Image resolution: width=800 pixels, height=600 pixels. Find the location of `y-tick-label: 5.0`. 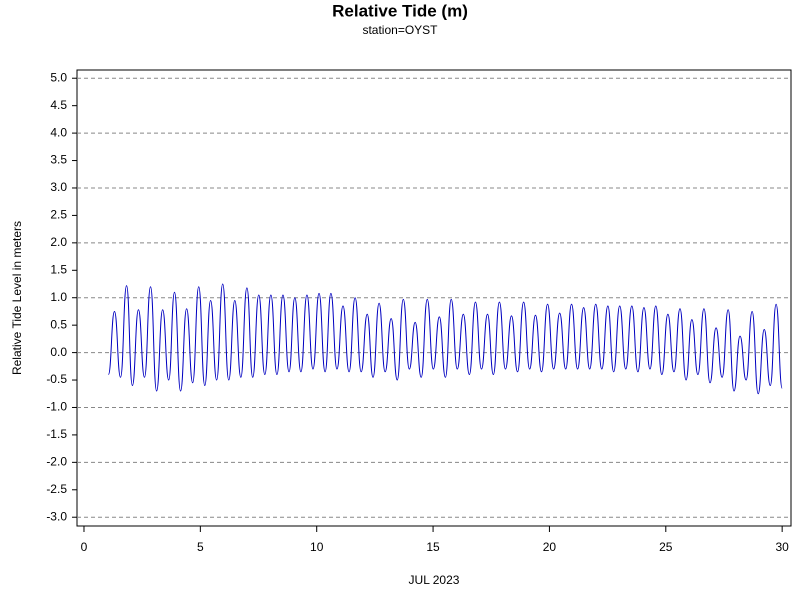

y-tick-label: 5.0 is located at coordinates (58, 77).